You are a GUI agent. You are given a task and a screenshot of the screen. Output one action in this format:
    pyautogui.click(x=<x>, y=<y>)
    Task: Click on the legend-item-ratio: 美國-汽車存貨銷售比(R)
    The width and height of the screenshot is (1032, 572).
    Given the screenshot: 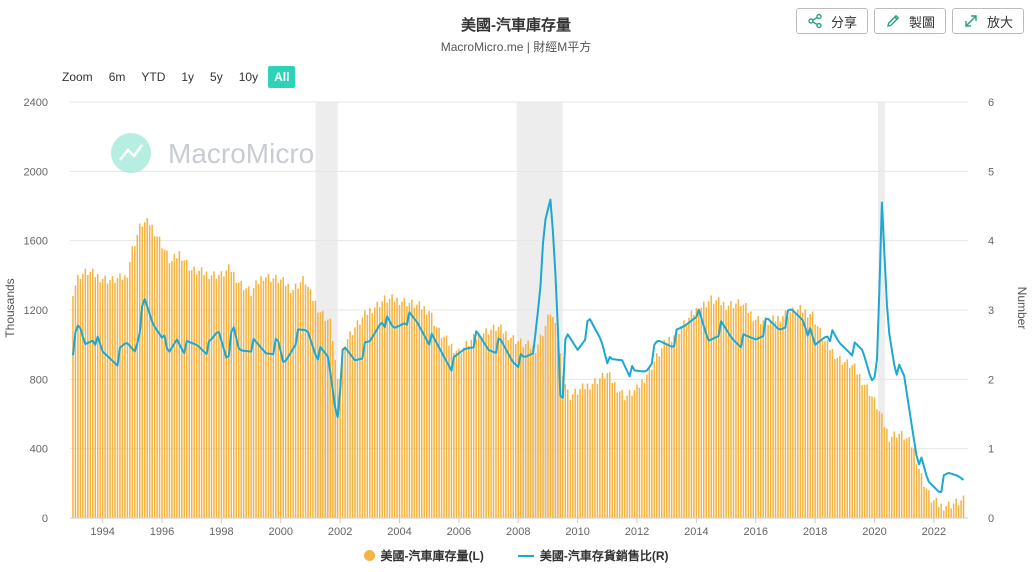 What is the action you would take?
    pyautogui.click(x=592, y=555)
    